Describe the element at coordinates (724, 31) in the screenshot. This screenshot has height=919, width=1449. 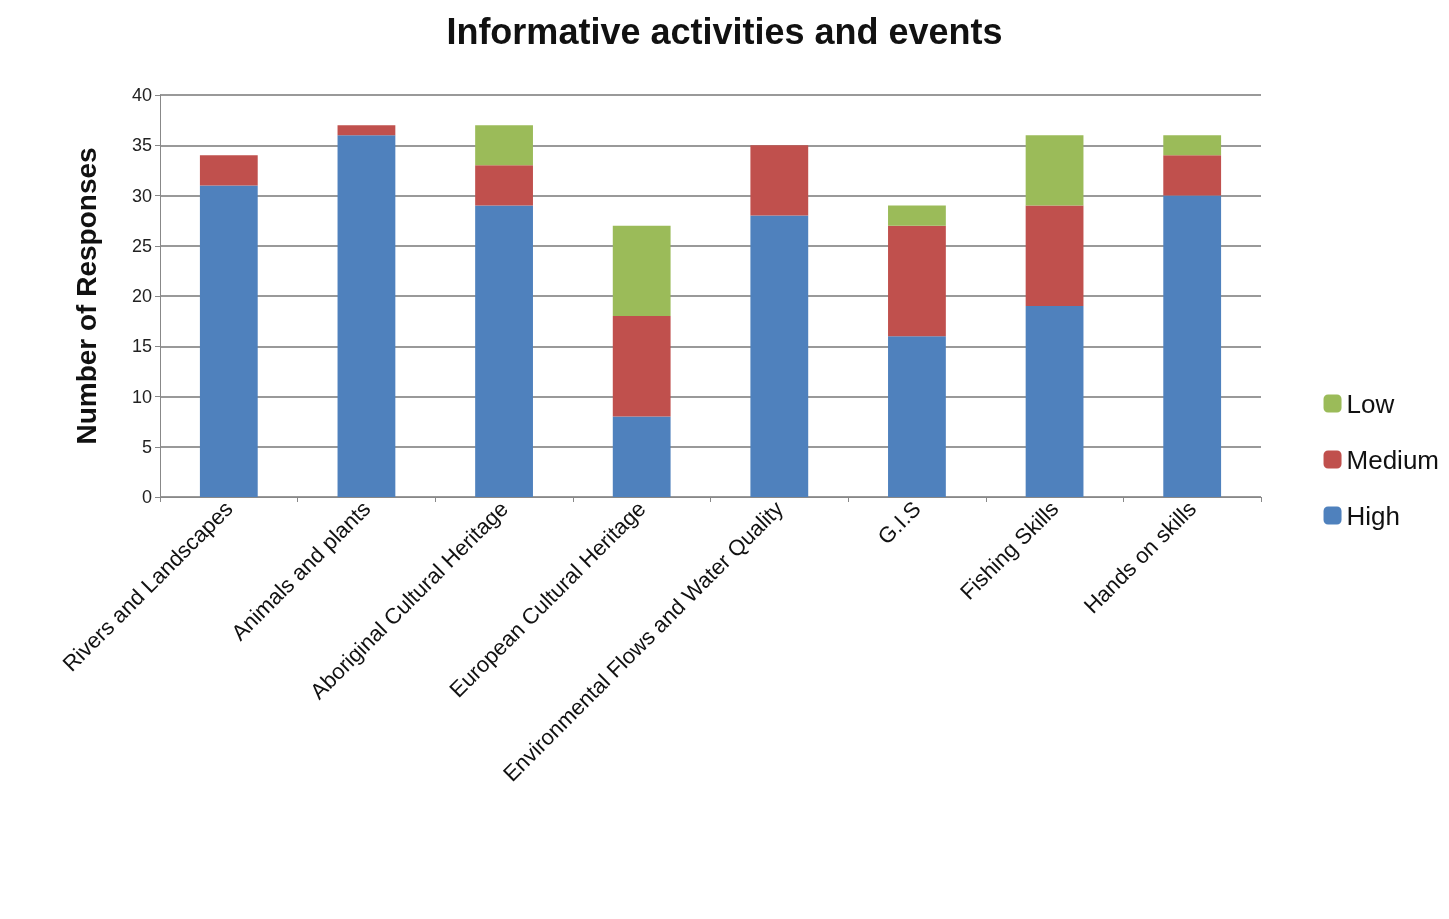
I see `chart-title: Informative activities and events` at that location.